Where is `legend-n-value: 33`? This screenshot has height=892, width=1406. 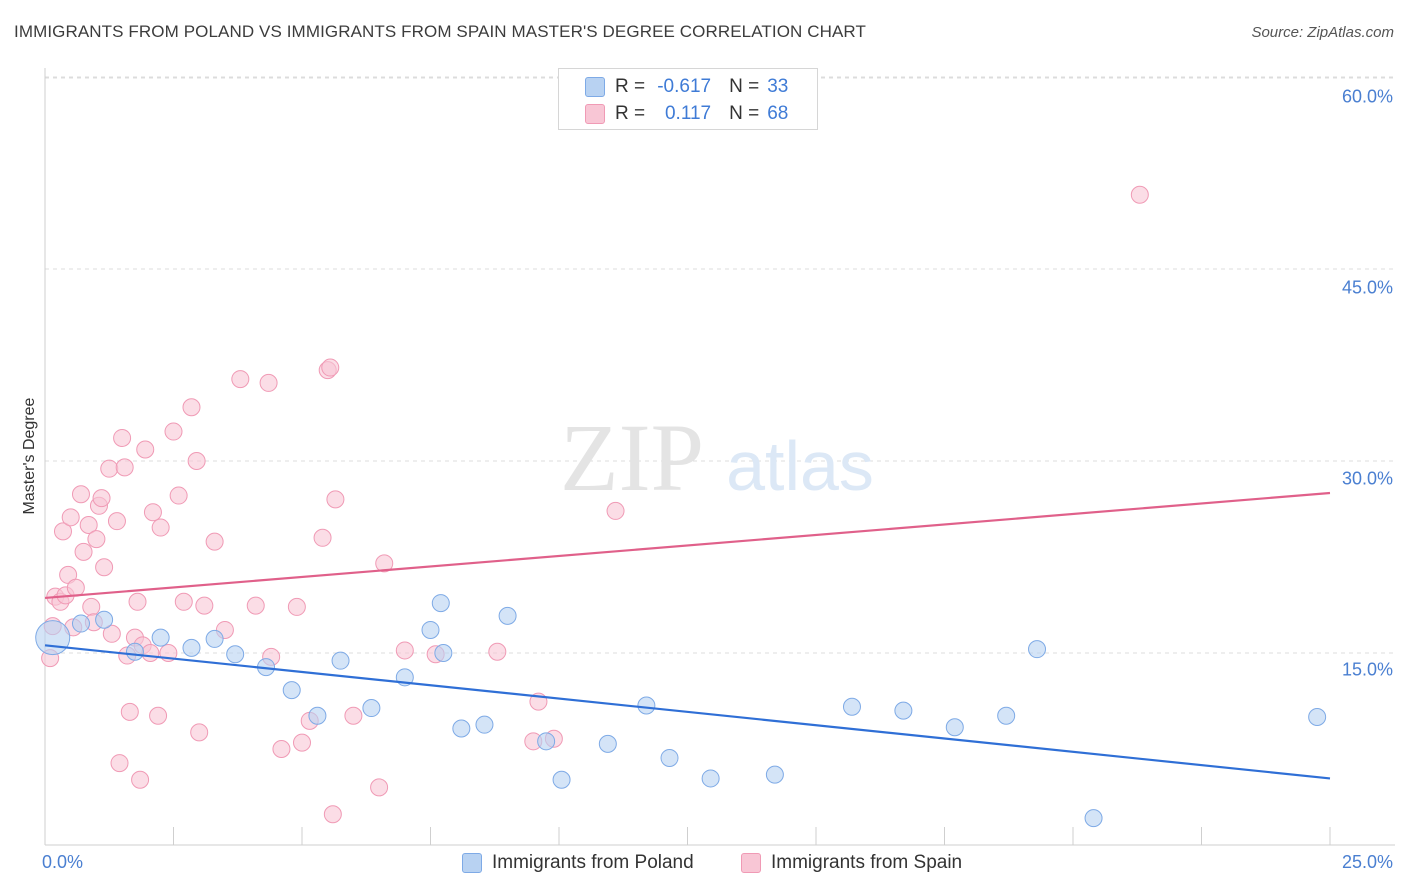
legend-n-value: 33 is located at coordinates (778, 86).